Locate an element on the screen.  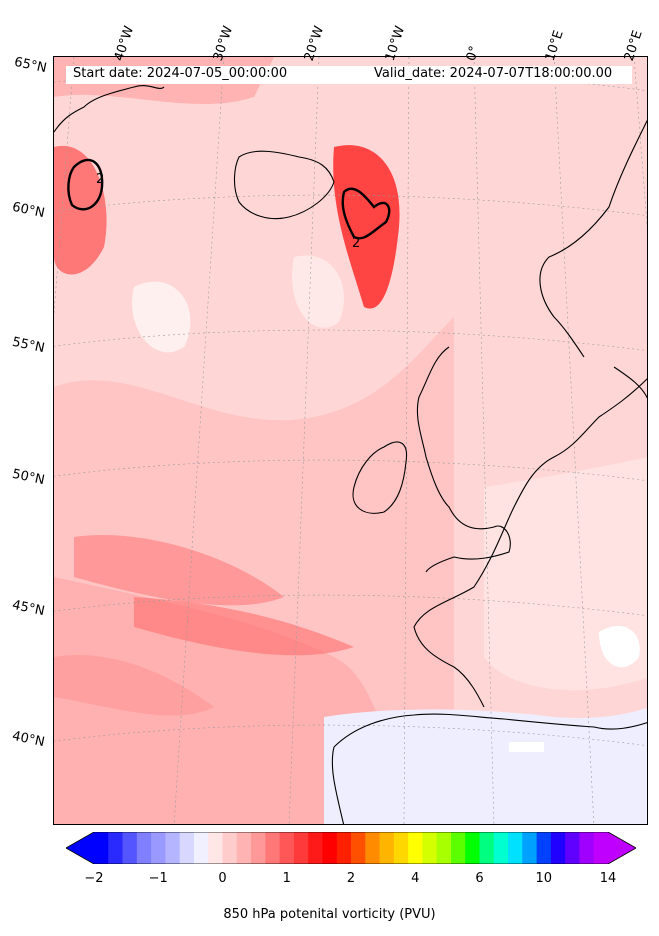
colorbar-tick-label: 2 is located at coordinates (351, 878).